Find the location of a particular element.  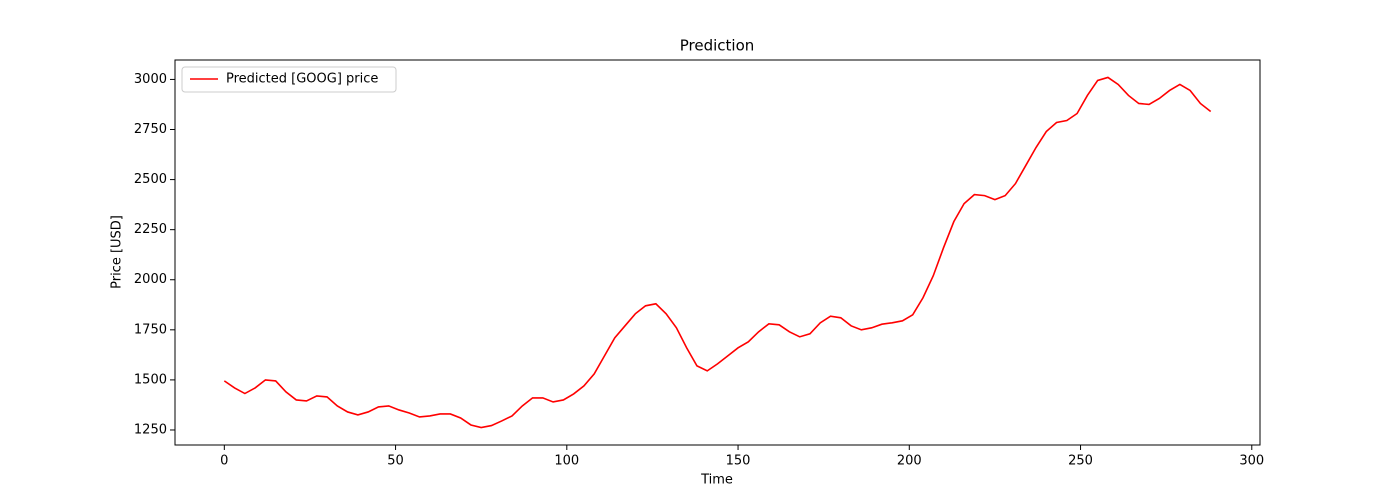

legend-box is located at coordinates (289, 79).